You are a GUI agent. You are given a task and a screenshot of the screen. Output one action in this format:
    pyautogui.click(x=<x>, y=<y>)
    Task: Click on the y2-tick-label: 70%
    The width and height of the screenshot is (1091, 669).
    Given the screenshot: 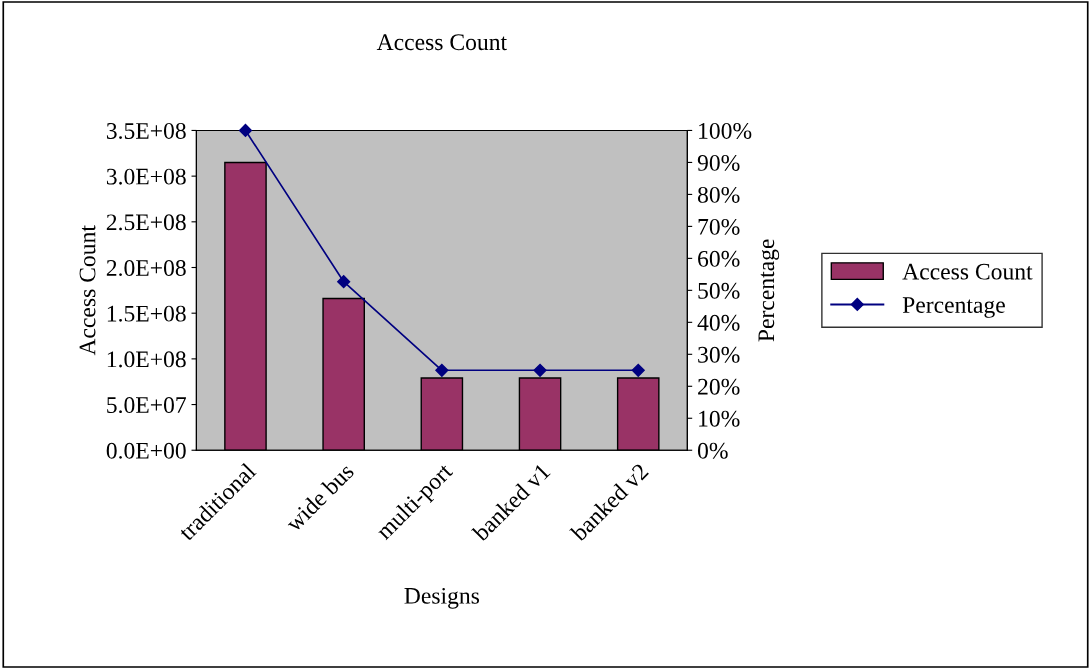 What is the action you would take?
    pyautogui.click(x=719, y=226)
    